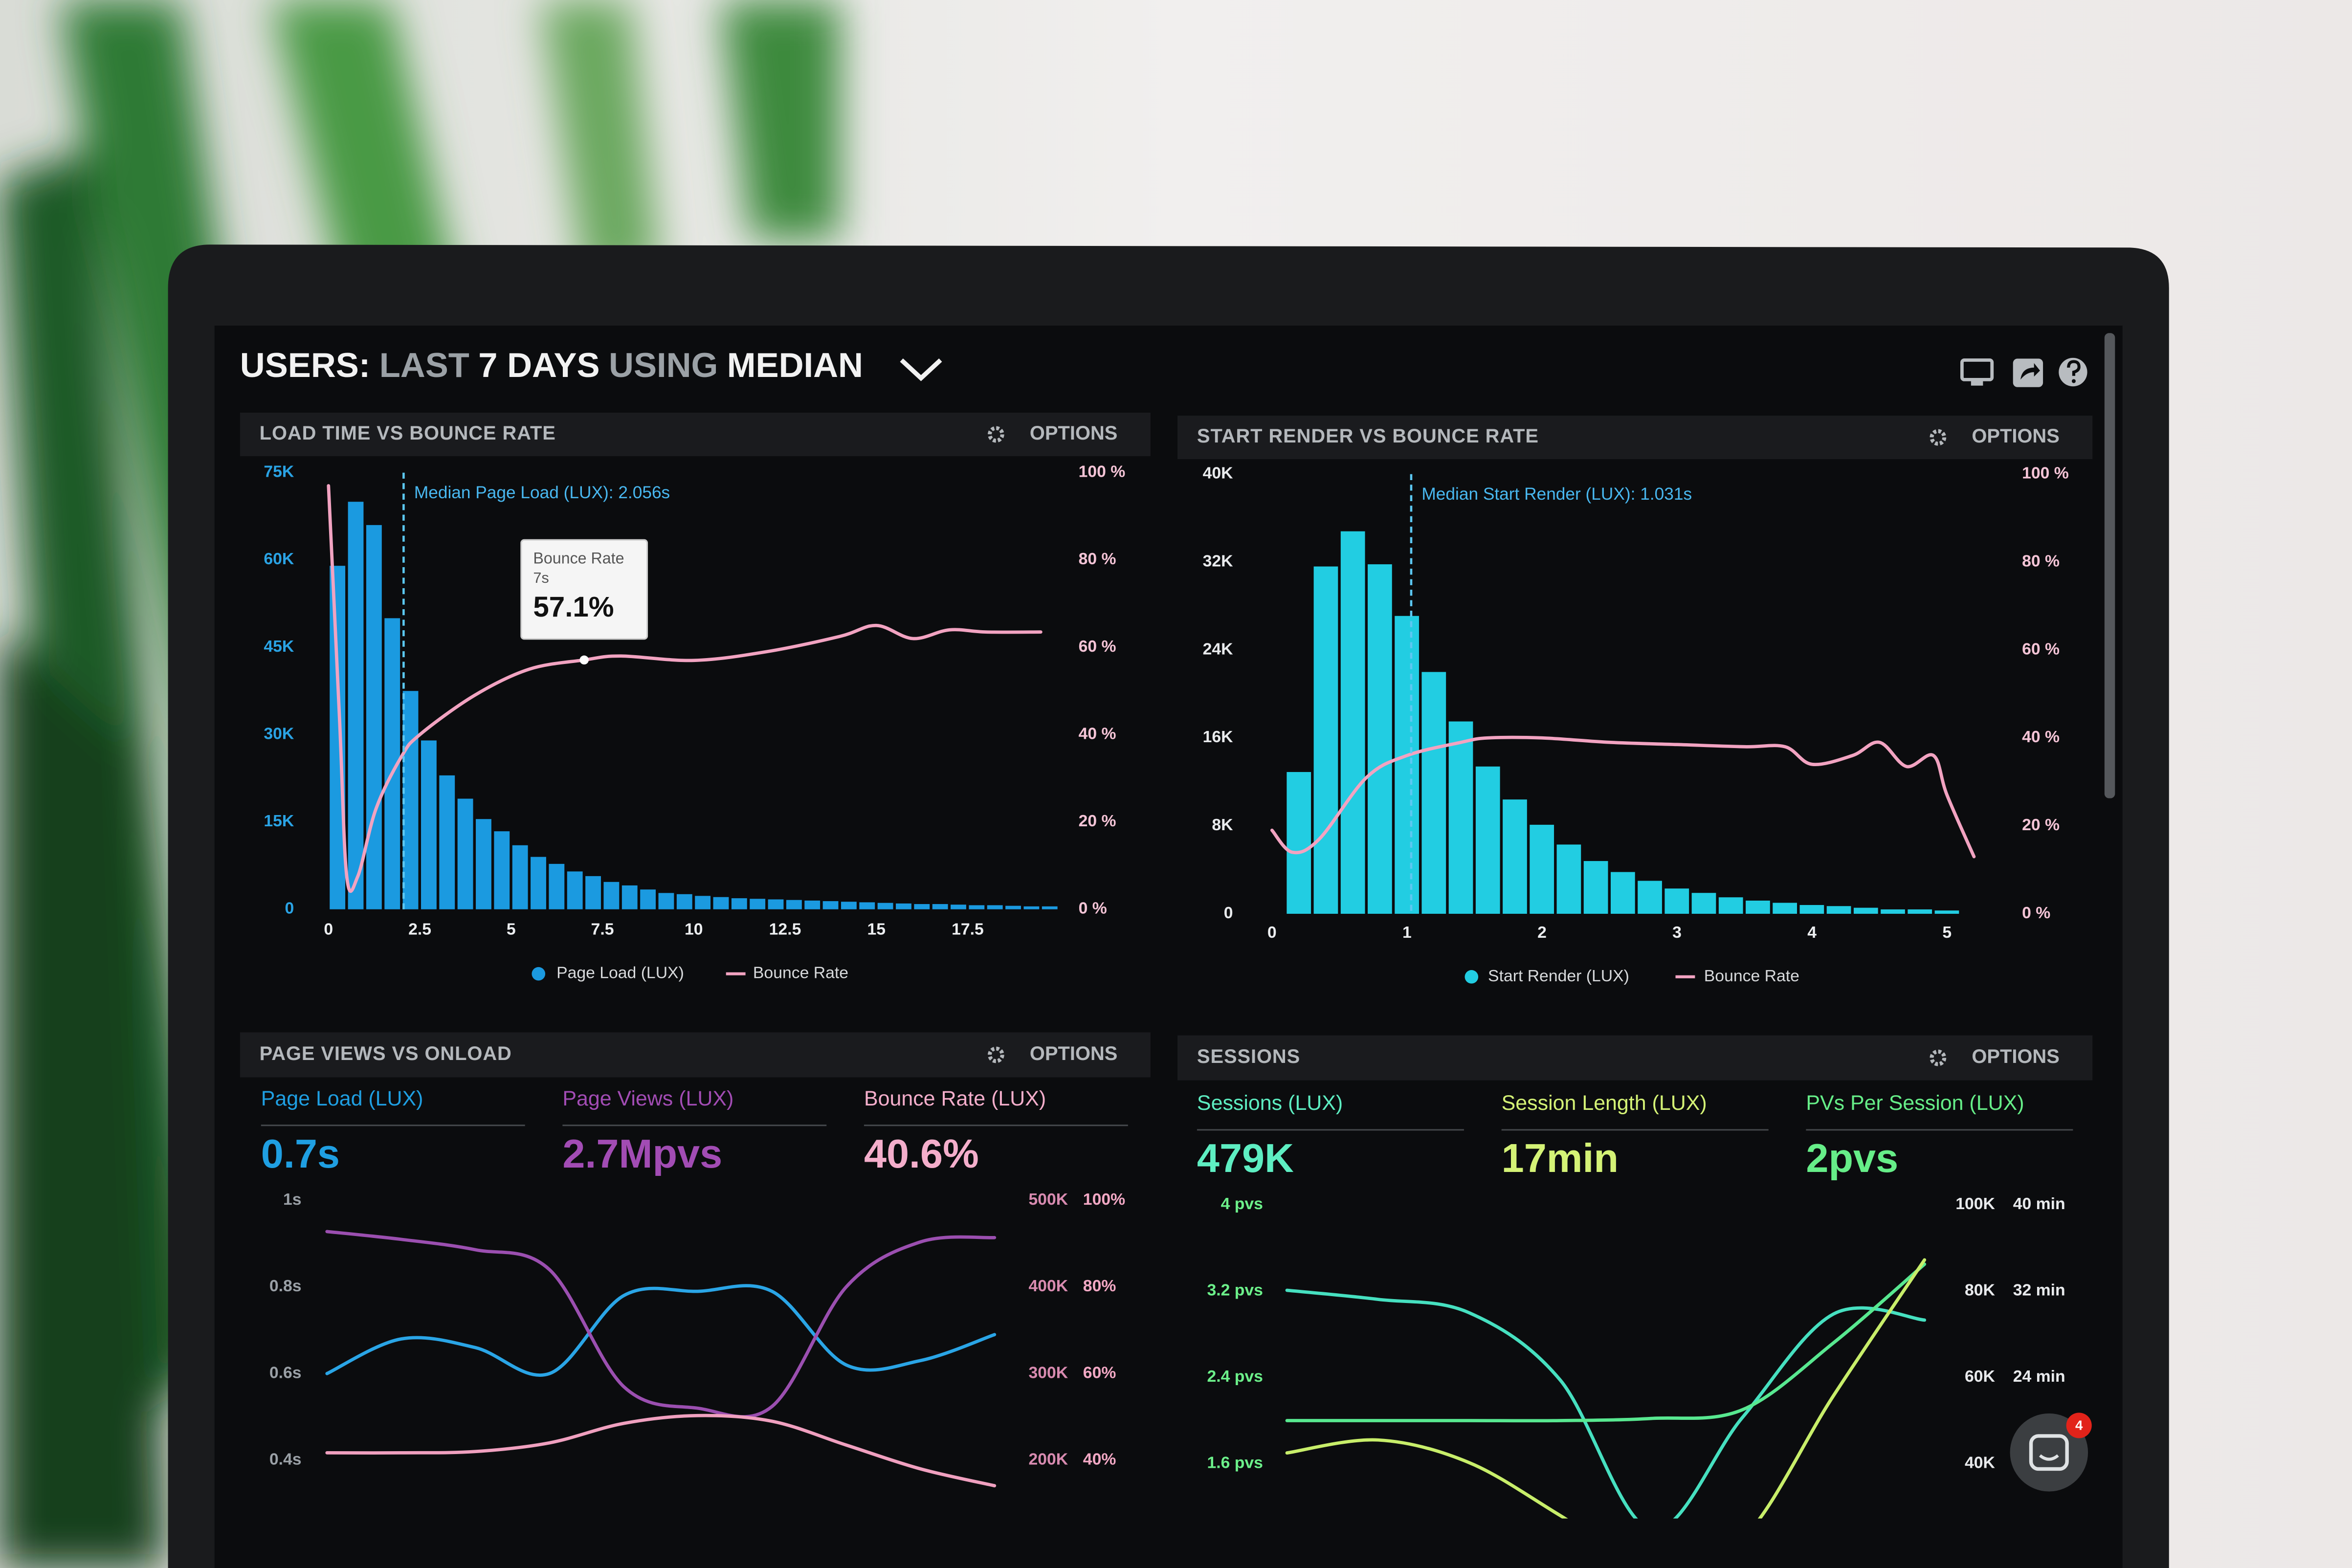 Image resolution: width=2352 pixels, height=1568 pixels. I want to click on x-tick-label: 10, so click(694, 929).